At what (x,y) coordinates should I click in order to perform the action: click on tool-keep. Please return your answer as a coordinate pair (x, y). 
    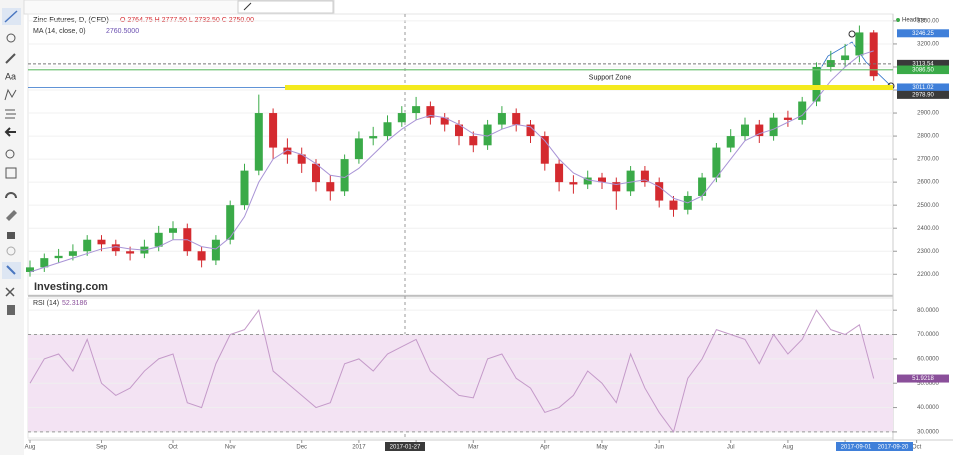
    Looking at the image, I should click on (11, 215).